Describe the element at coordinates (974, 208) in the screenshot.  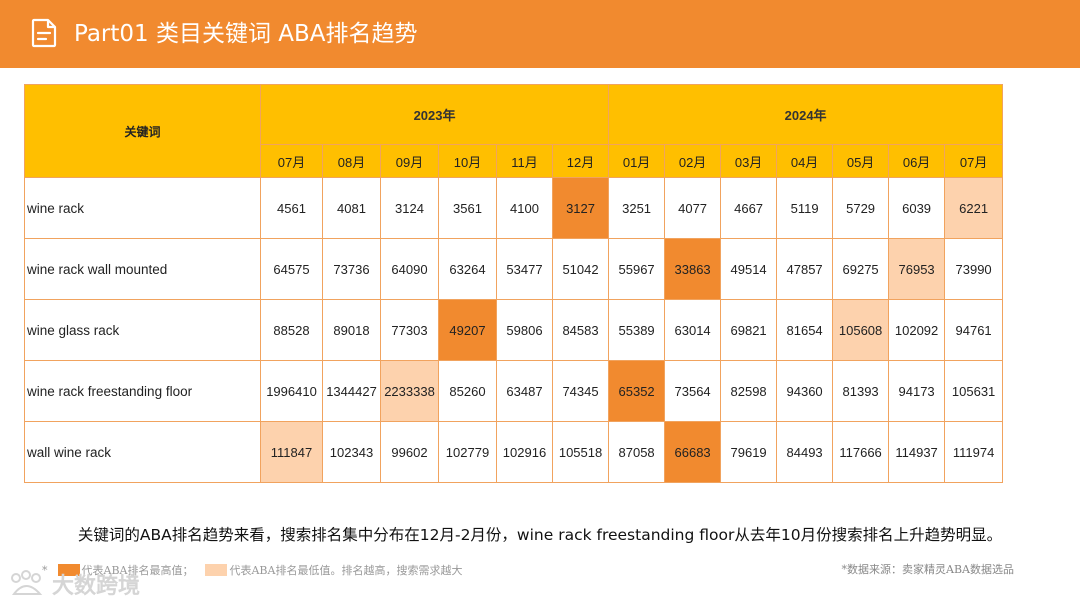
I see `rank-cell-lowest: 6221` at that location.